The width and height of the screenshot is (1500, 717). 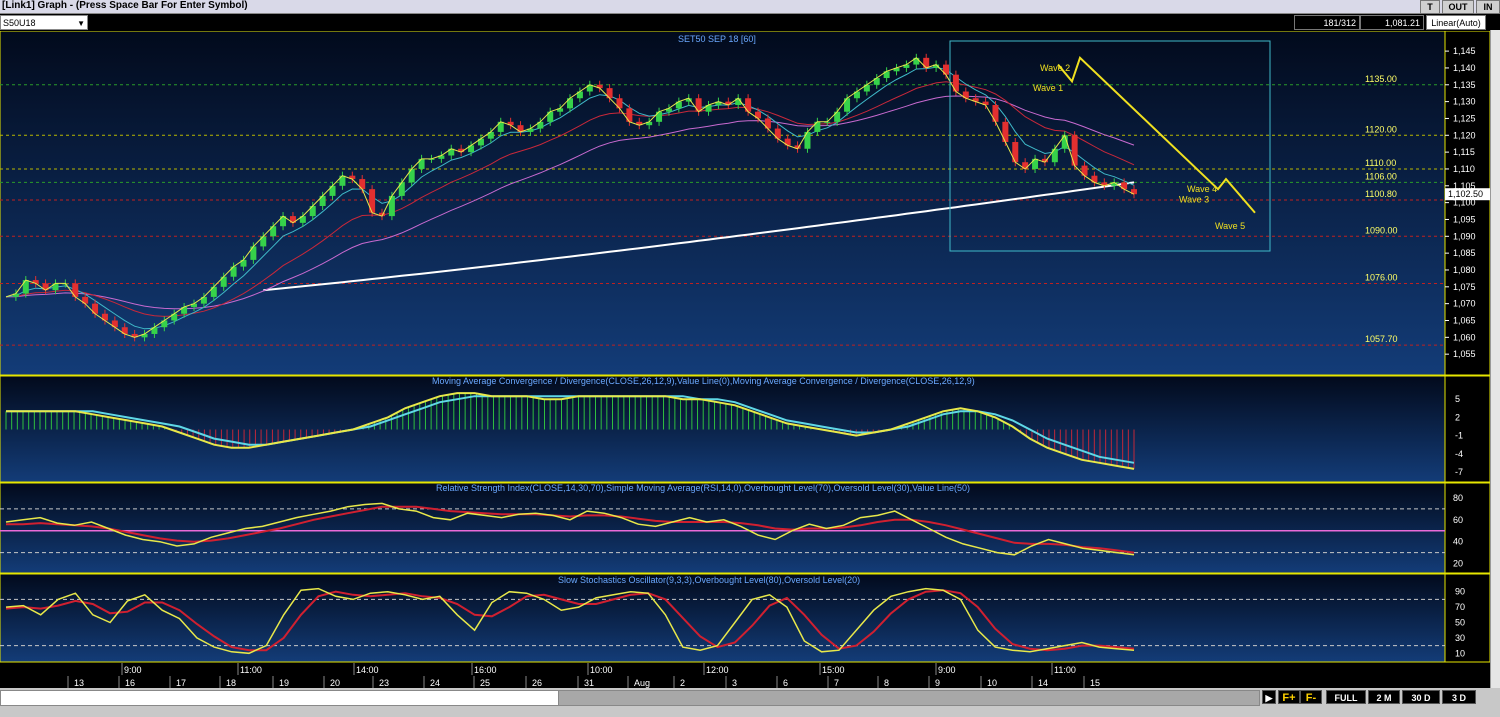 I want to click on range-2m-button: 2 M, so click(x=1384, y=697).